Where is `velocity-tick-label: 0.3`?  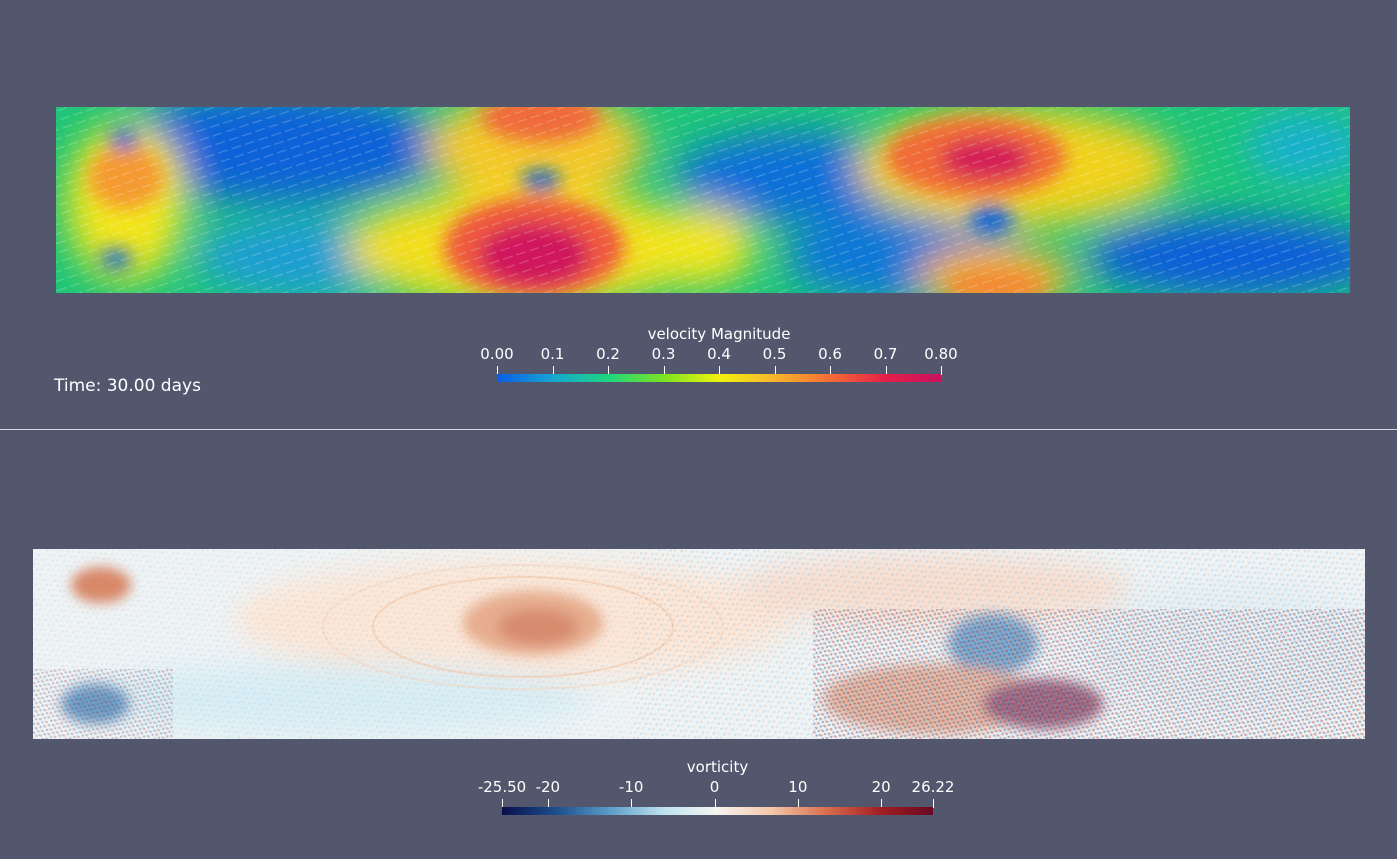
velocity-tick-label: 0.3 is located at coordinates (663, 354).